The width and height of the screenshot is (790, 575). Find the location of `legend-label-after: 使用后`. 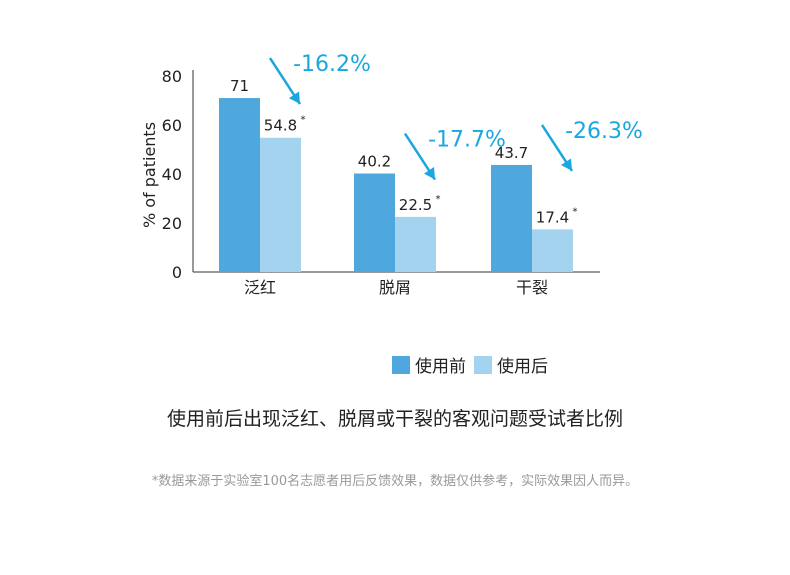

legend-label-after: 使用后 is located at coordinates (522, 367).